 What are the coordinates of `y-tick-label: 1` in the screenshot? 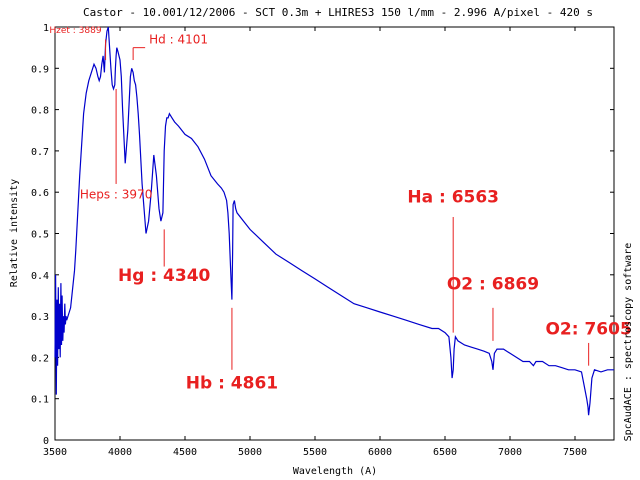 It's located at (46, 28).